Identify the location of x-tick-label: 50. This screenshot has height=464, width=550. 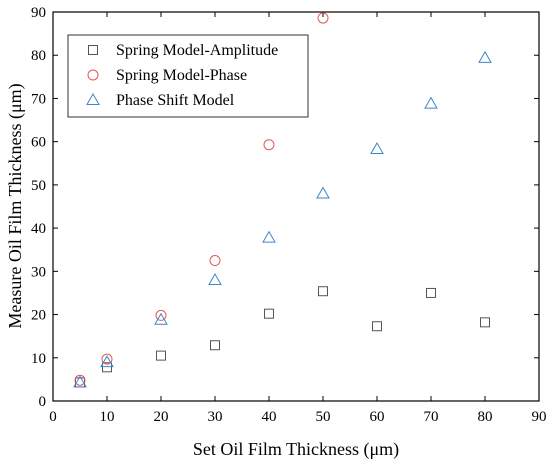
(323, 417).